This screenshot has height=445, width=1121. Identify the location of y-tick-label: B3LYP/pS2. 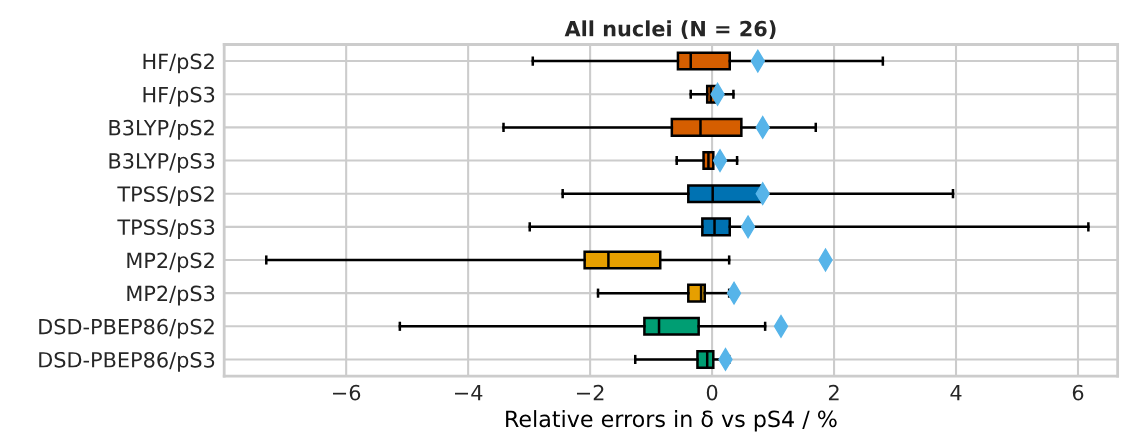
(161, 129).